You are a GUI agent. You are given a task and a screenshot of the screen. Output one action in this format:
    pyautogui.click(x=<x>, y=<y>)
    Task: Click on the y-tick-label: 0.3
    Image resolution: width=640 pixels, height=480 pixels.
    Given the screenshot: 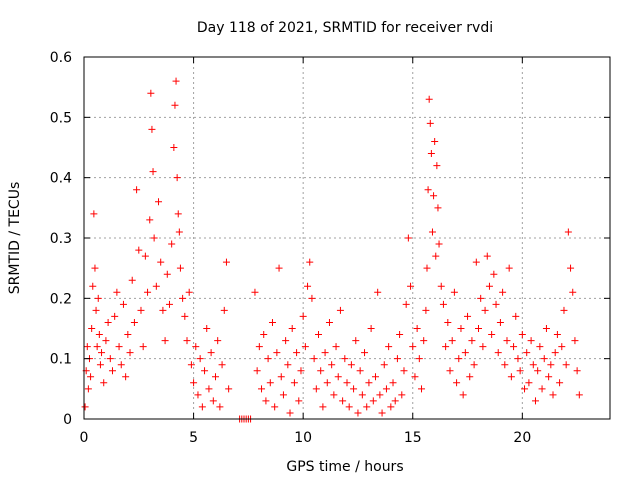 What is the action you would take?
    pyautogui.click(x=61, y=239)
    